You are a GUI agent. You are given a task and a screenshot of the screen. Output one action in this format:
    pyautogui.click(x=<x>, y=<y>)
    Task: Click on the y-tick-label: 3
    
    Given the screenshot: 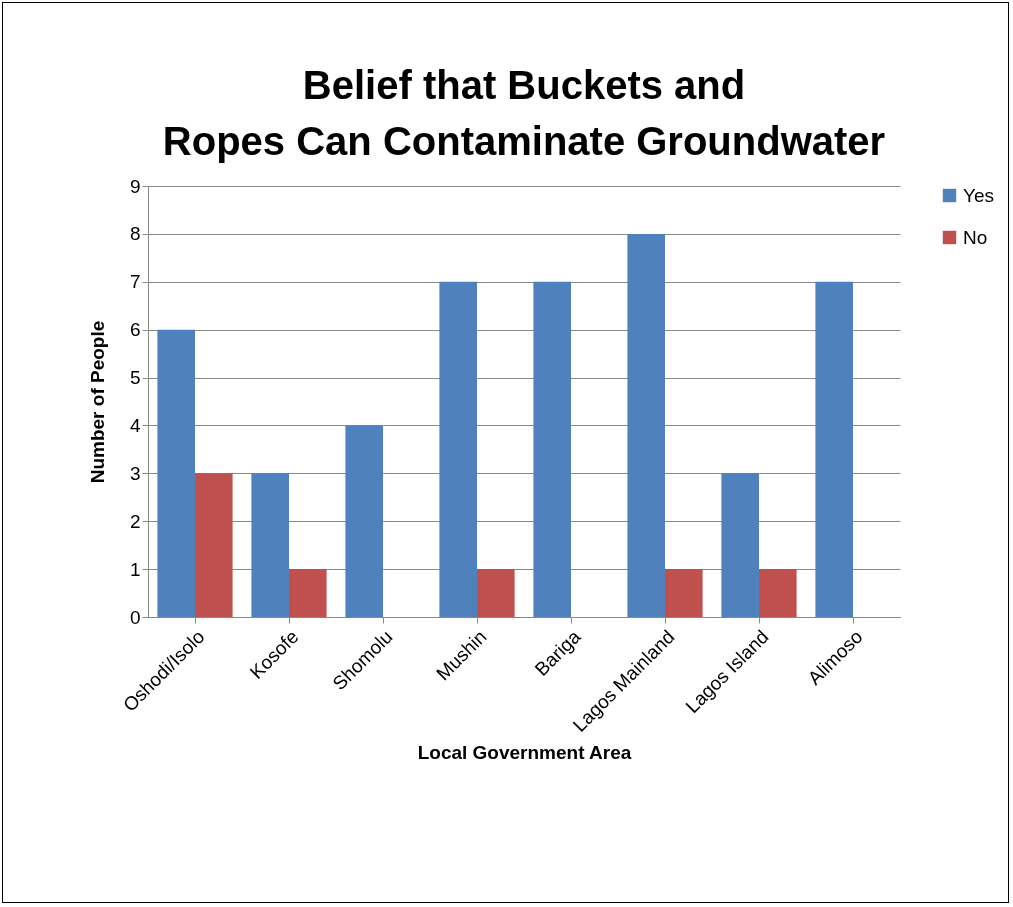 What is the action you would take?
    pyautogui.click(x=135, y=473)
    